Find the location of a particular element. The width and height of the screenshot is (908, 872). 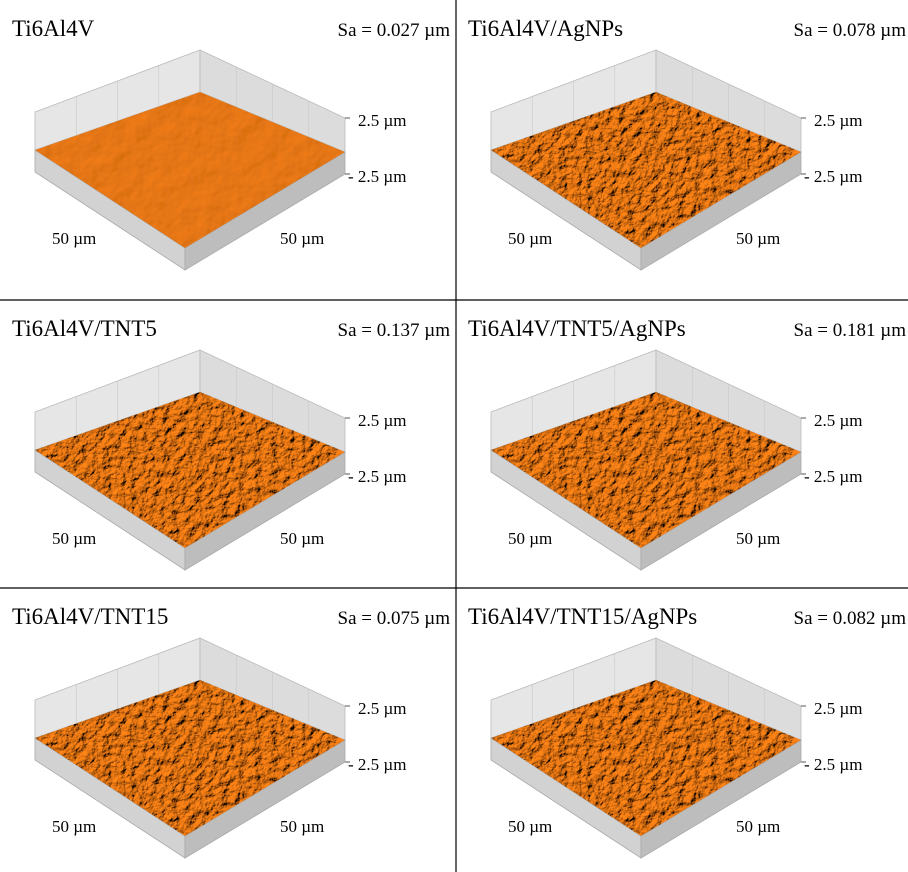

panel-title: Ti6Al4V/TNT15/AgNPs is located at coordinates (582, 616).